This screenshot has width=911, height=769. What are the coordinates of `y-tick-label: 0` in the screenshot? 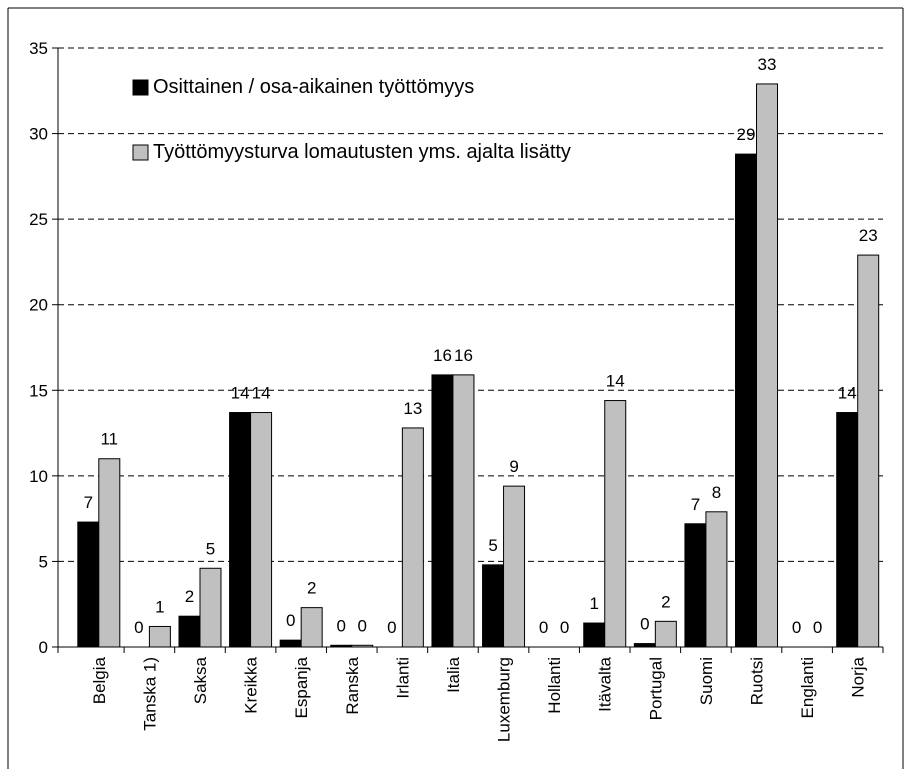 It's located at (43, 647).